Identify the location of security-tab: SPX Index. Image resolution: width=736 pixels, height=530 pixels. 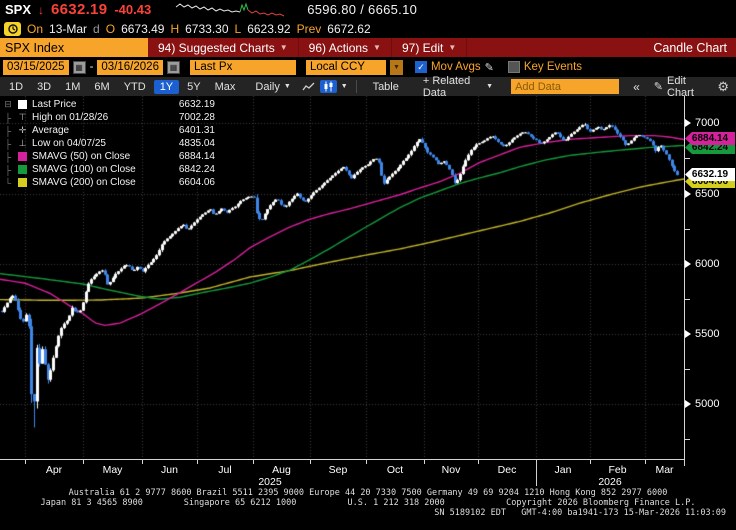
(74, 47).